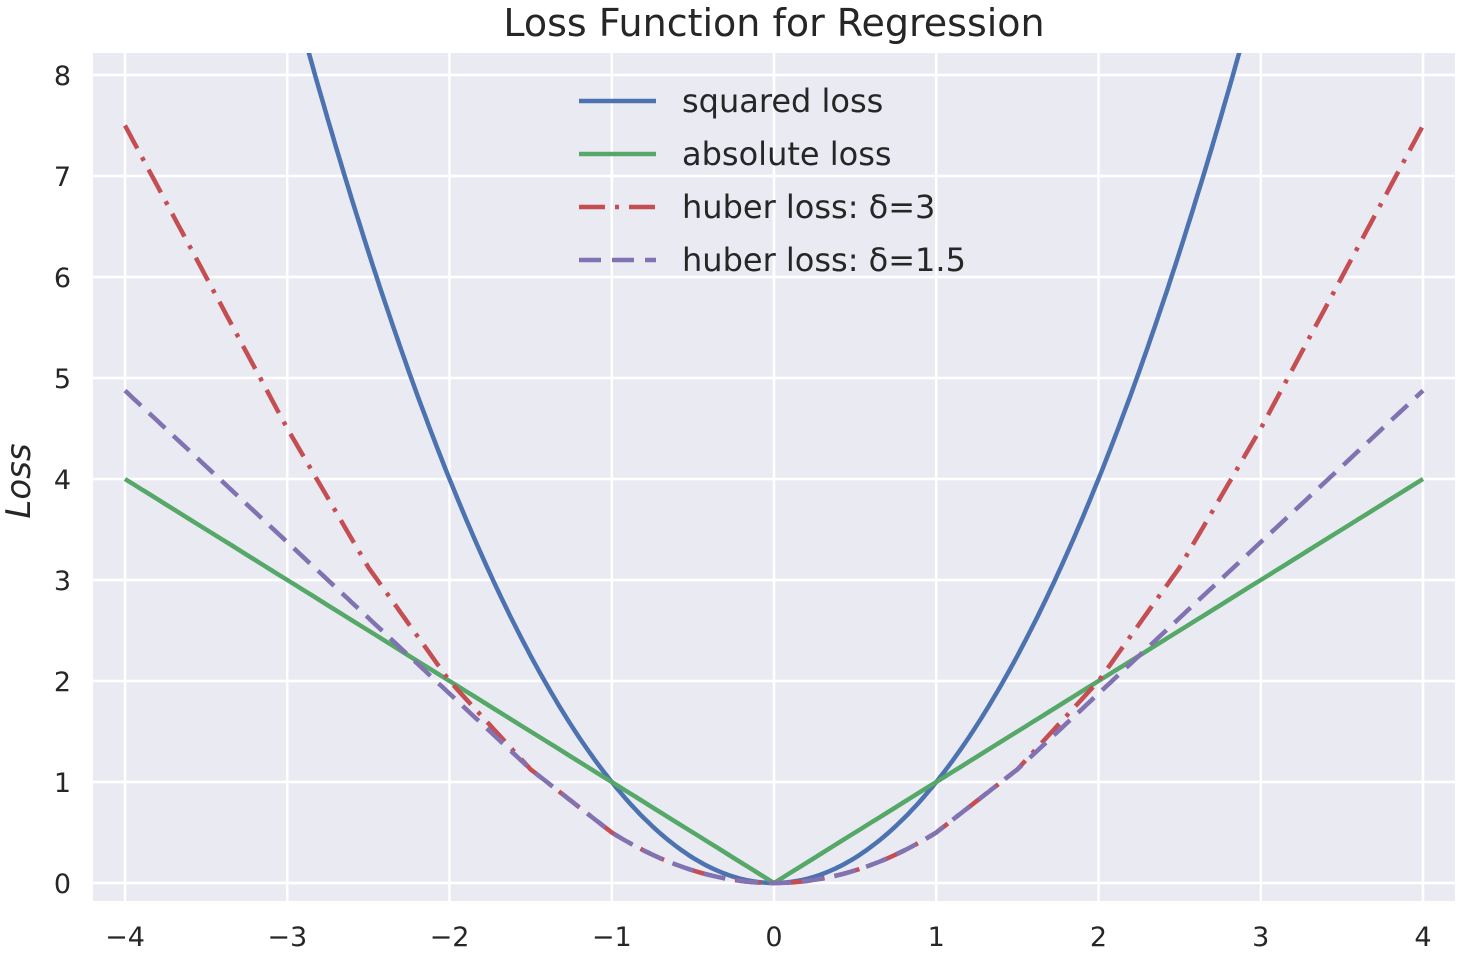  What do you see at coordinates (808, 207) in the screenshot?
I see `legend-label-2: huber loss: δ=3` at bounding box center [808, 207].